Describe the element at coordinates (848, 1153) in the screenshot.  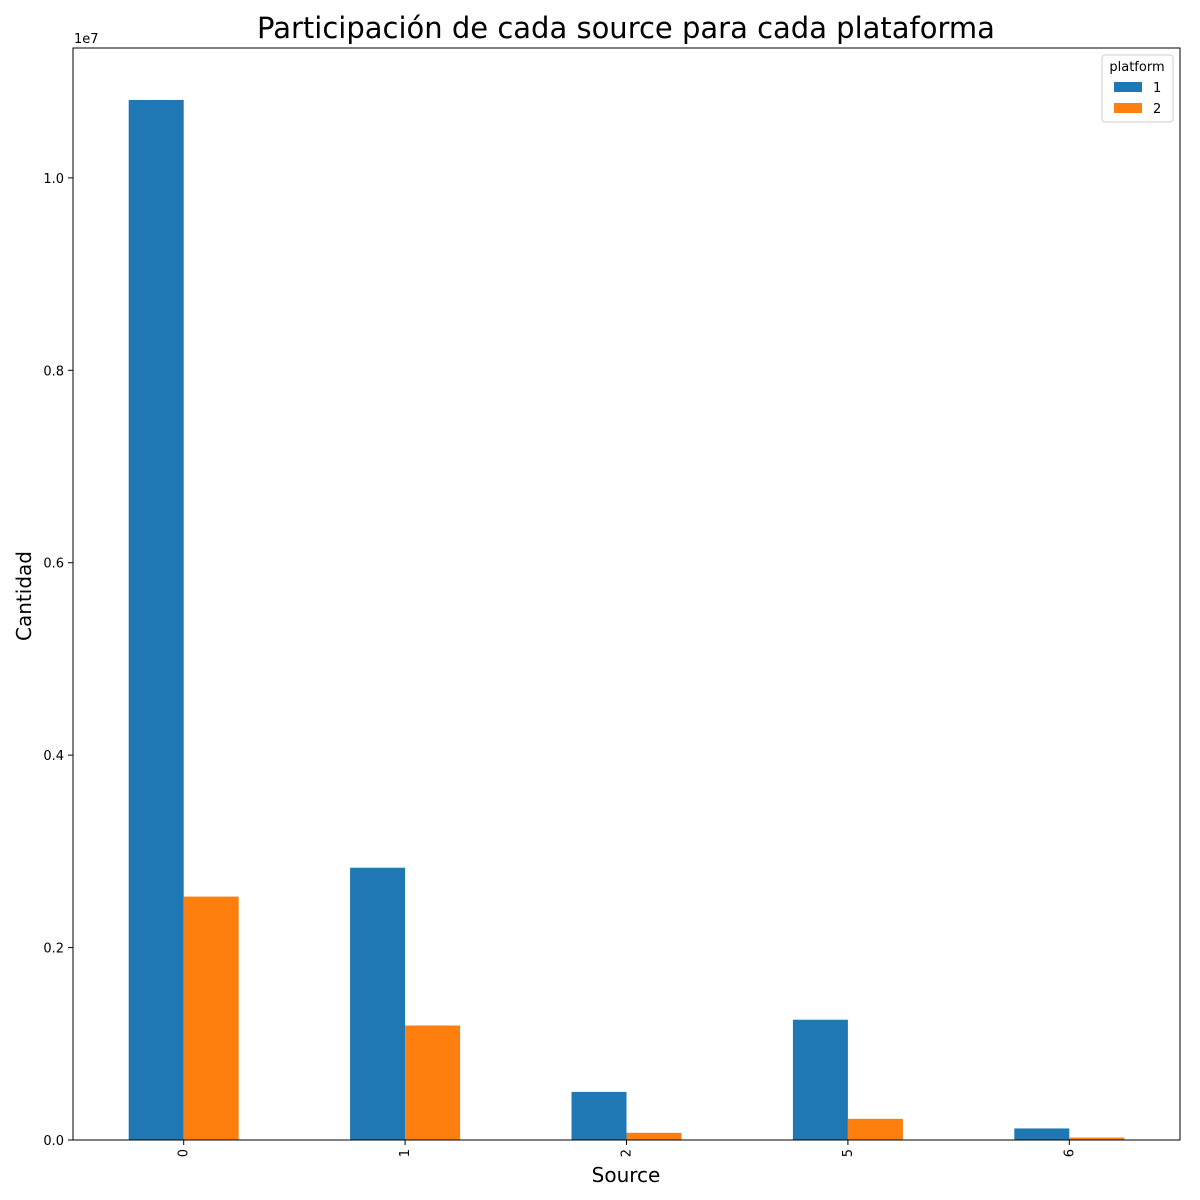
I see `x-tick-label: 5` at that location.